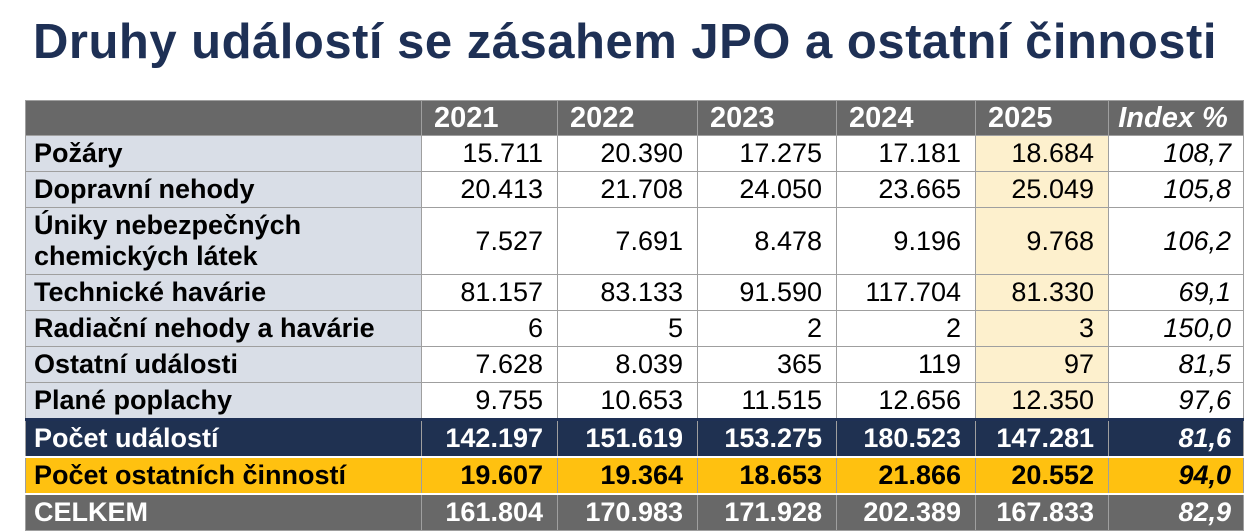  I want to click on row-label: Technické havárie, so click(223, 292).